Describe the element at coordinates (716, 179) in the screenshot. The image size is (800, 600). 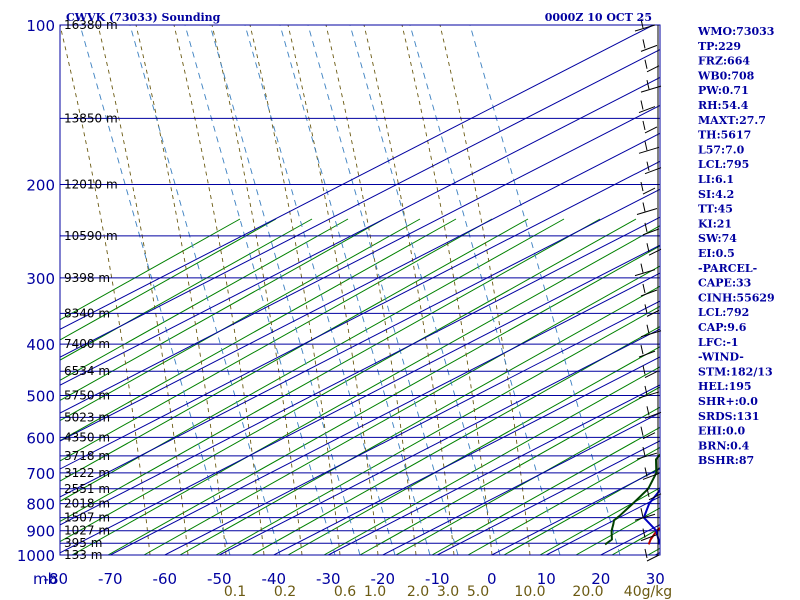
I see `index-line: LI:6.1` at that location.